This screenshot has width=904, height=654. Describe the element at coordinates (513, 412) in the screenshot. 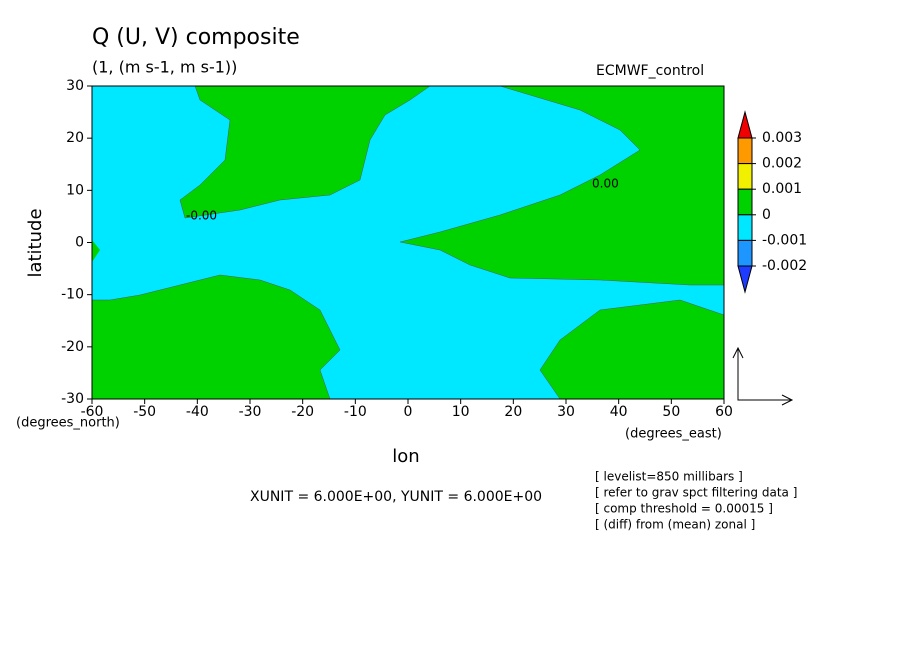

I see `x-tick-label: 20` at that location.